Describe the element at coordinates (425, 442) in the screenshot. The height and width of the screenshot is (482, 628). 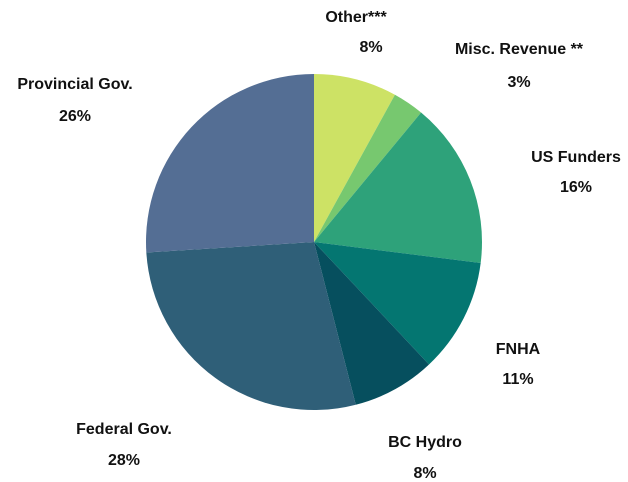
I see `slice-label: BC Hydro` at that location.